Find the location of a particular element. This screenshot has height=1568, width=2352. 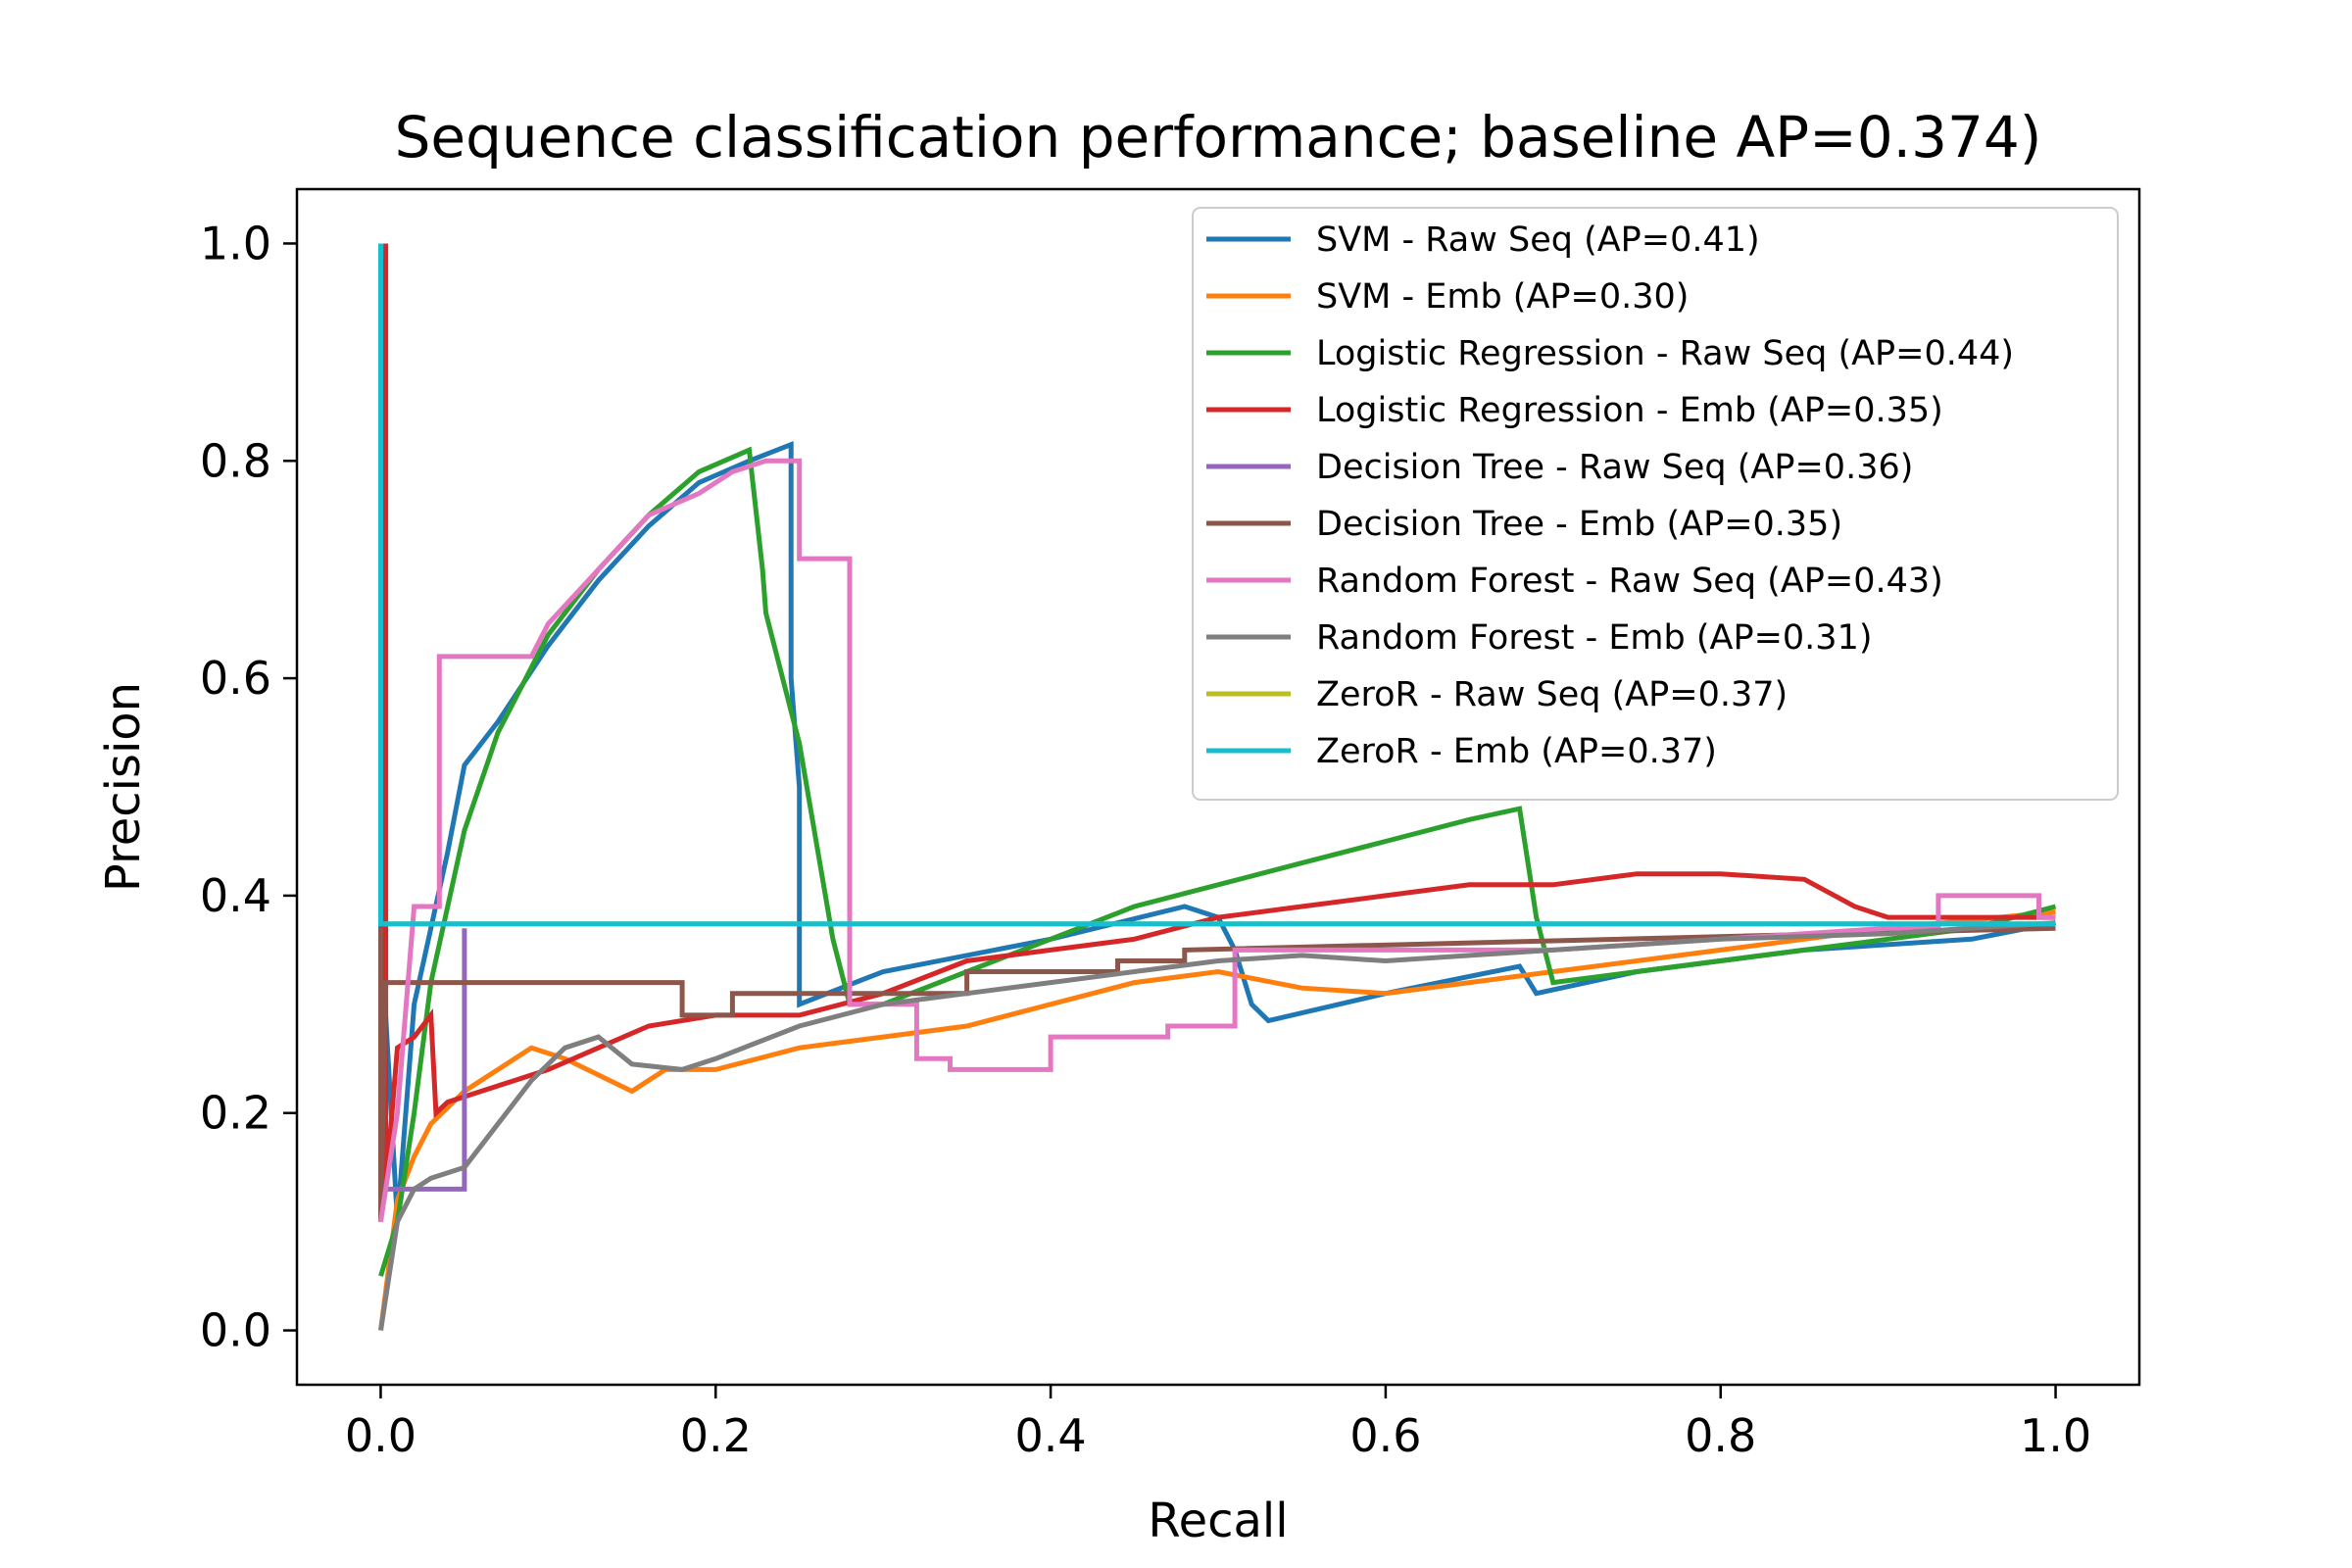

legend-label: Decision Tree - Emb (AP=0.35) is located at coordinates (1579, 524).